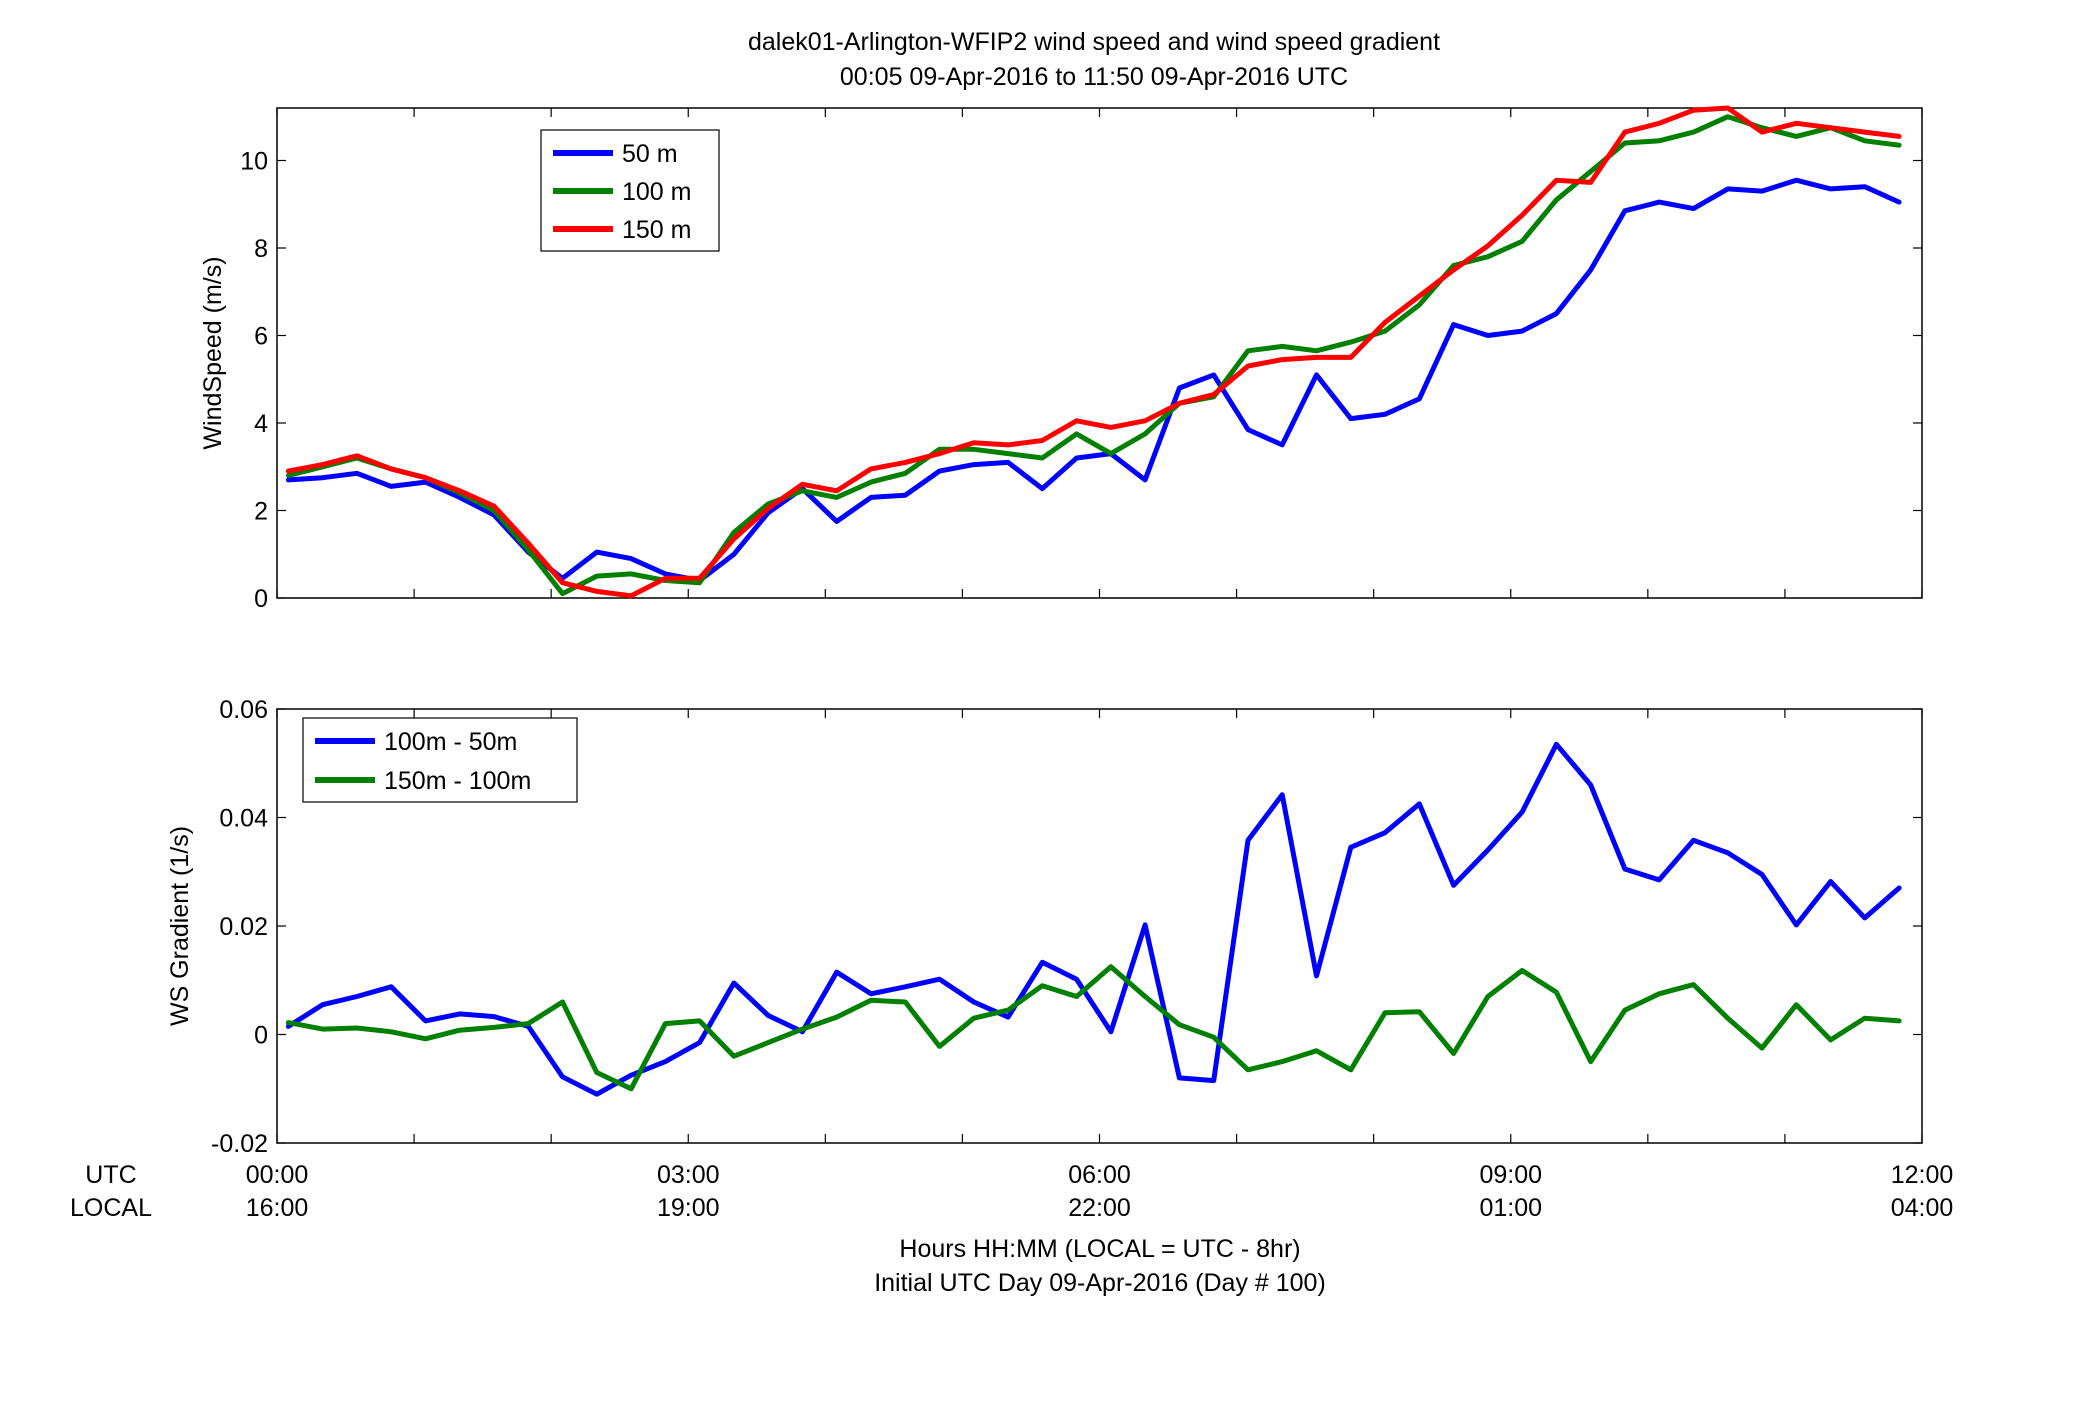 The height and width of the screenshot is (1425, 2098). Describe the element at coordinates (110, 1175) in the screenshot. I see `utc-row-label: UTC` at that location.